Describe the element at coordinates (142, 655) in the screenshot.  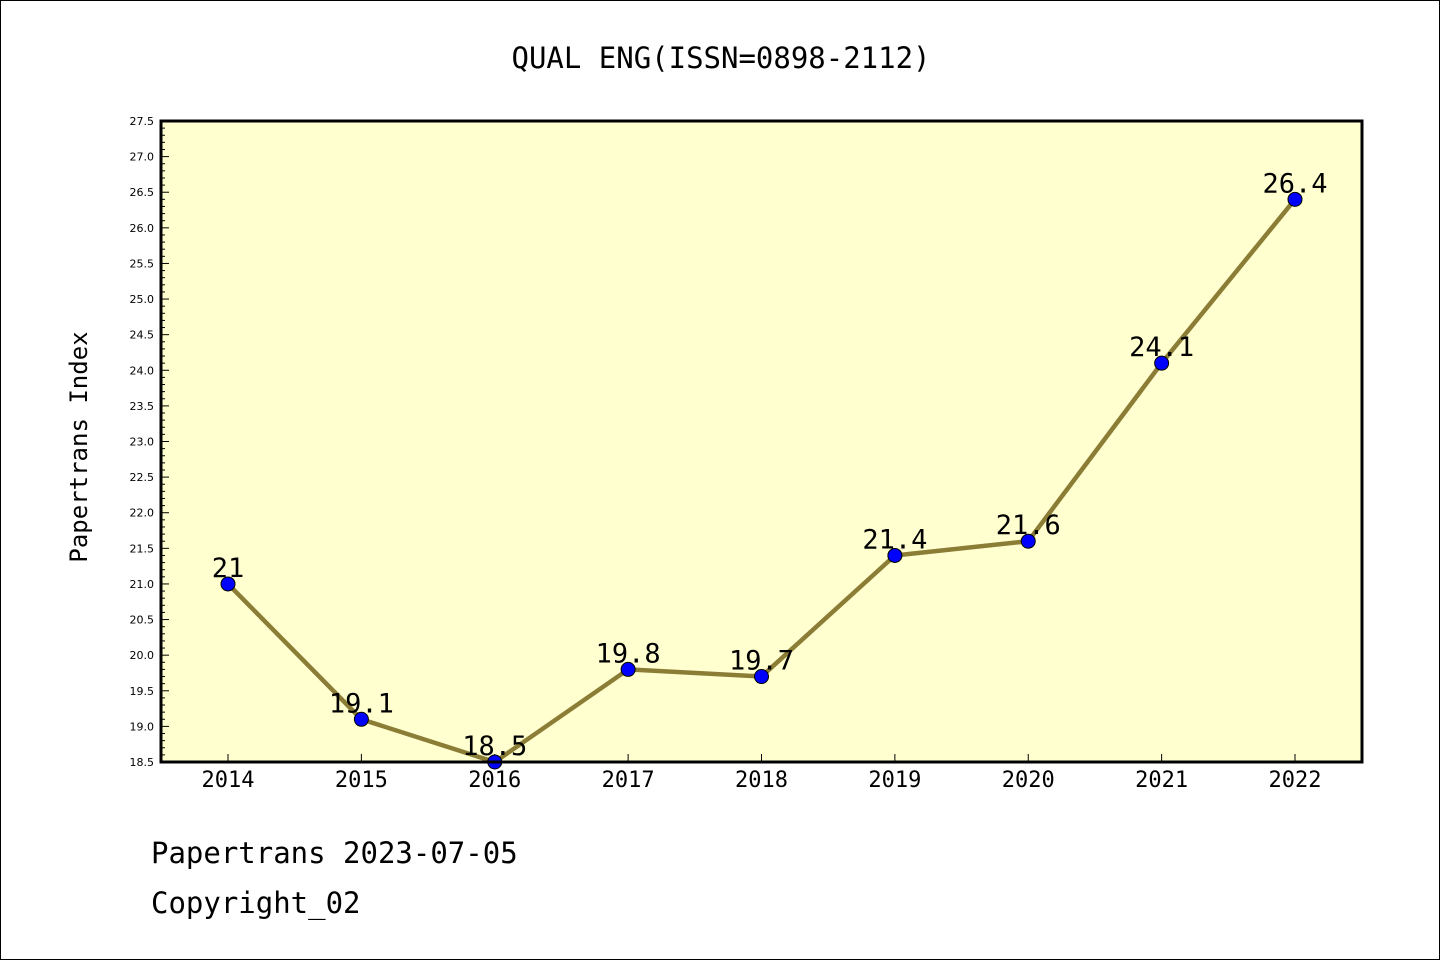
I see `y-tick-label: 20.0` at that location.